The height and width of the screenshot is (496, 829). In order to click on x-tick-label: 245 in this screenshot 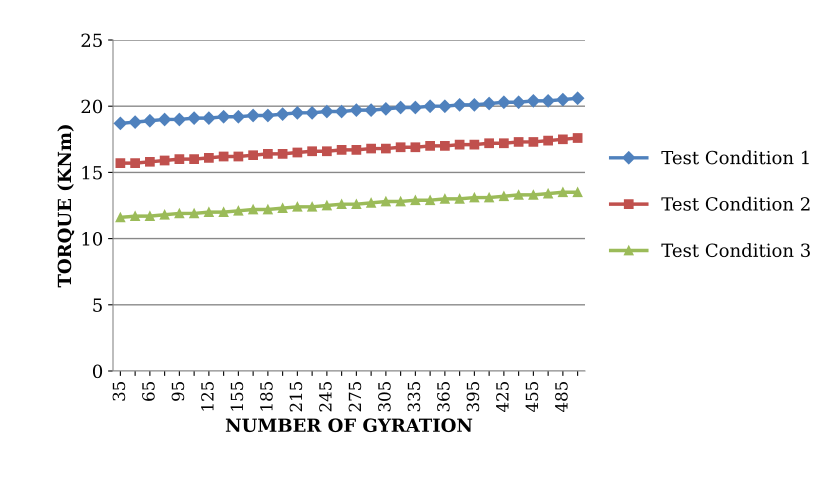, I will do `click(325, 397)`.